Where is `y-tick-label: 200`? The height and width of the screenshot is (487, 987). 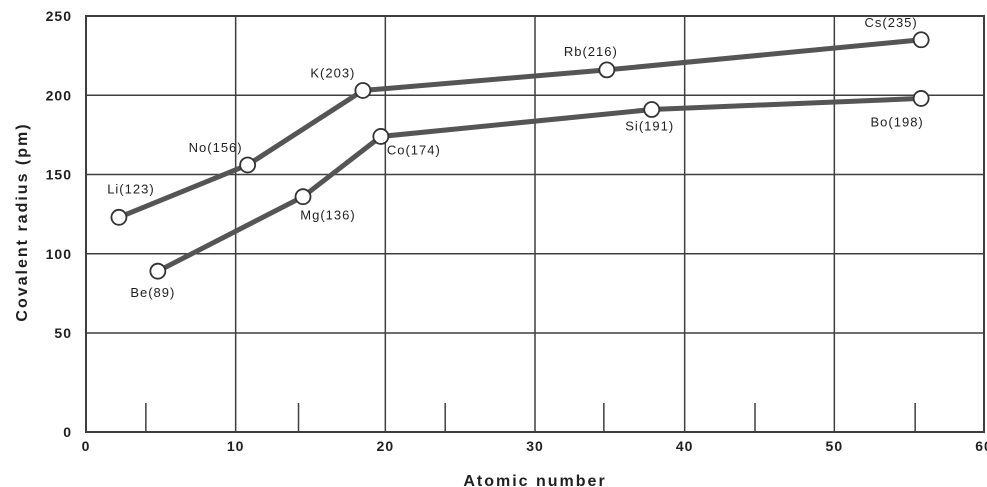 y-tick-label: 200 is located at coordinates (59, 95).